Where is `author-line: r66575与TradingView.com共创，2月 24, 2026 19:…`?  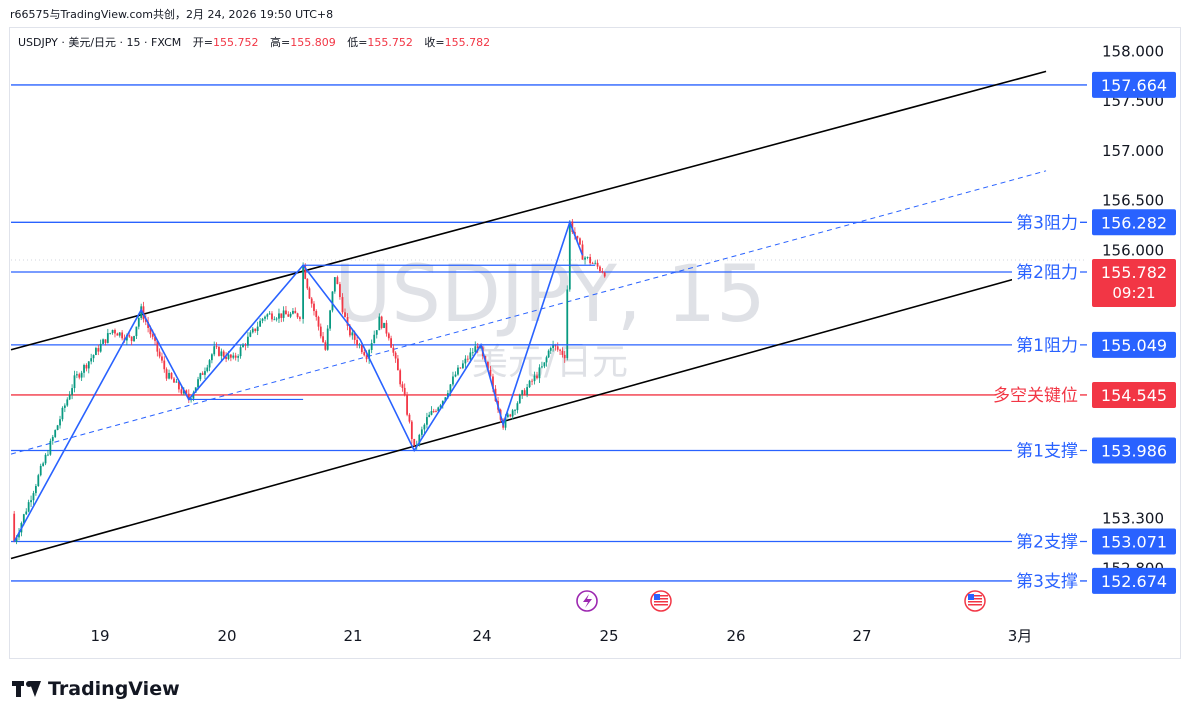
author-line: r66575与TradingView.com共创，2月 24, 2026 19:… is located at coordinates (172, 14).